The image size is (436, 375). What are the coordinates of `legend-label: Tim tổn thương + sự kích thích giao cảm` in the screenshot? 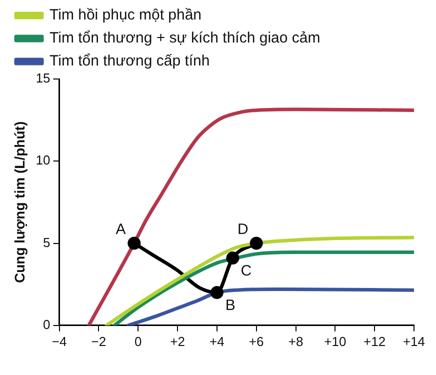 It's located at (185, 38).